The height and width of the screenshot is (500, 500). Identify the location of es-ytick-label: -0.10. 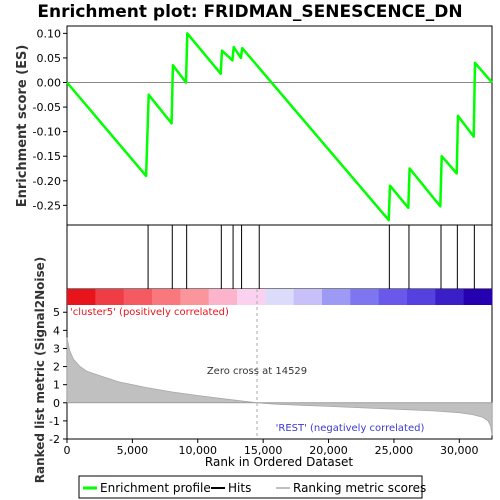
(47, 132).